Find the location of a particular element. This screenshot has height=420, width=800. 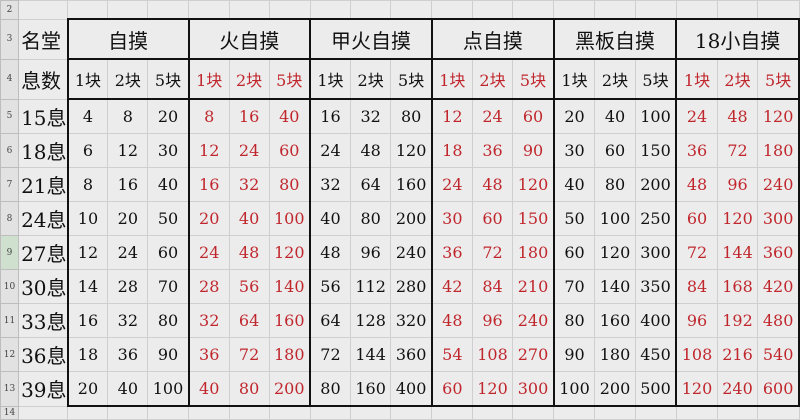

group-header: 自摸 is located at coordinates (128, 39).